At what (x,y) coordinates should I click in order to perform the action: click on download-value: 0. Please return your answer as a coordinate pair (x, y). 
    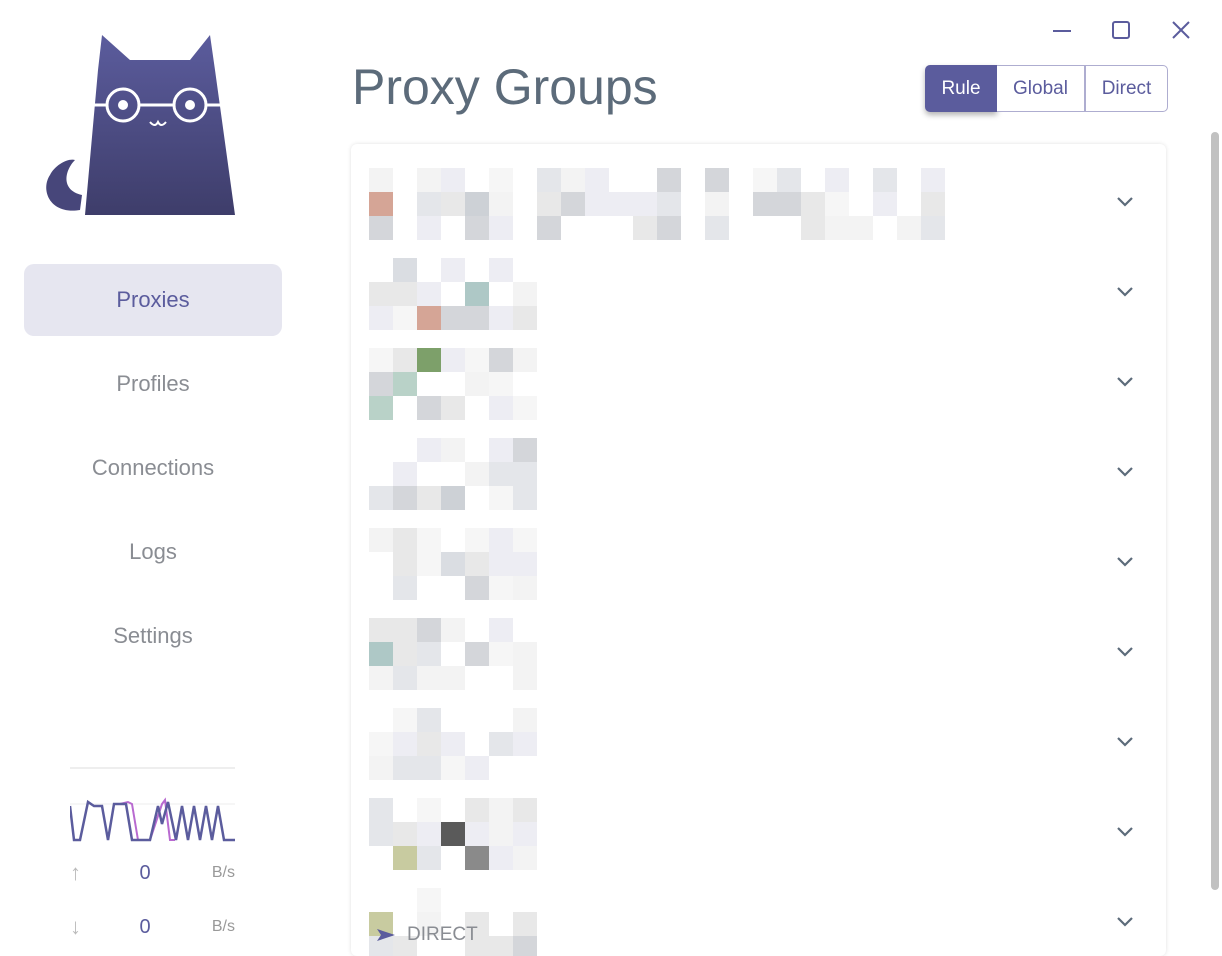
    Looking at the image, I should click on (145, 926).